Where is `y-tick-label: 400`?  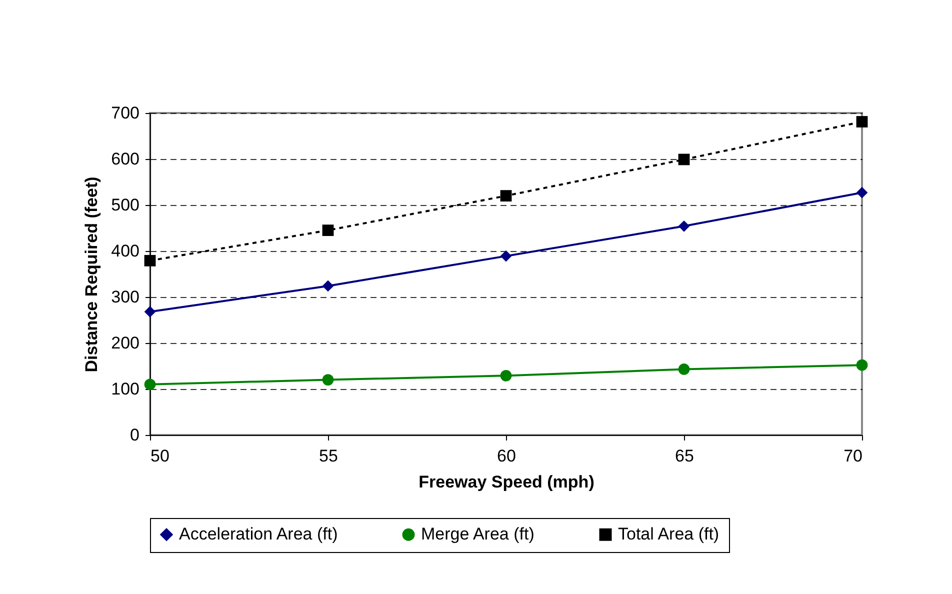
y-tick-label: 400 is located at coordinates (125, 251).